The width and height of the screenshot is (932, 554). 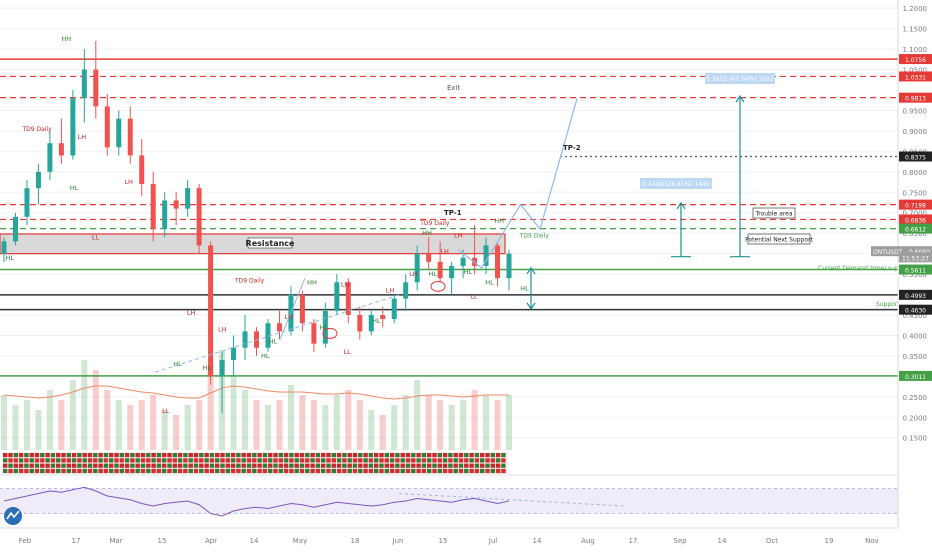 What do you see at coordinates (256, 501) in the screenshot?
I see `rsi-line` at bounding box center [256, 501].